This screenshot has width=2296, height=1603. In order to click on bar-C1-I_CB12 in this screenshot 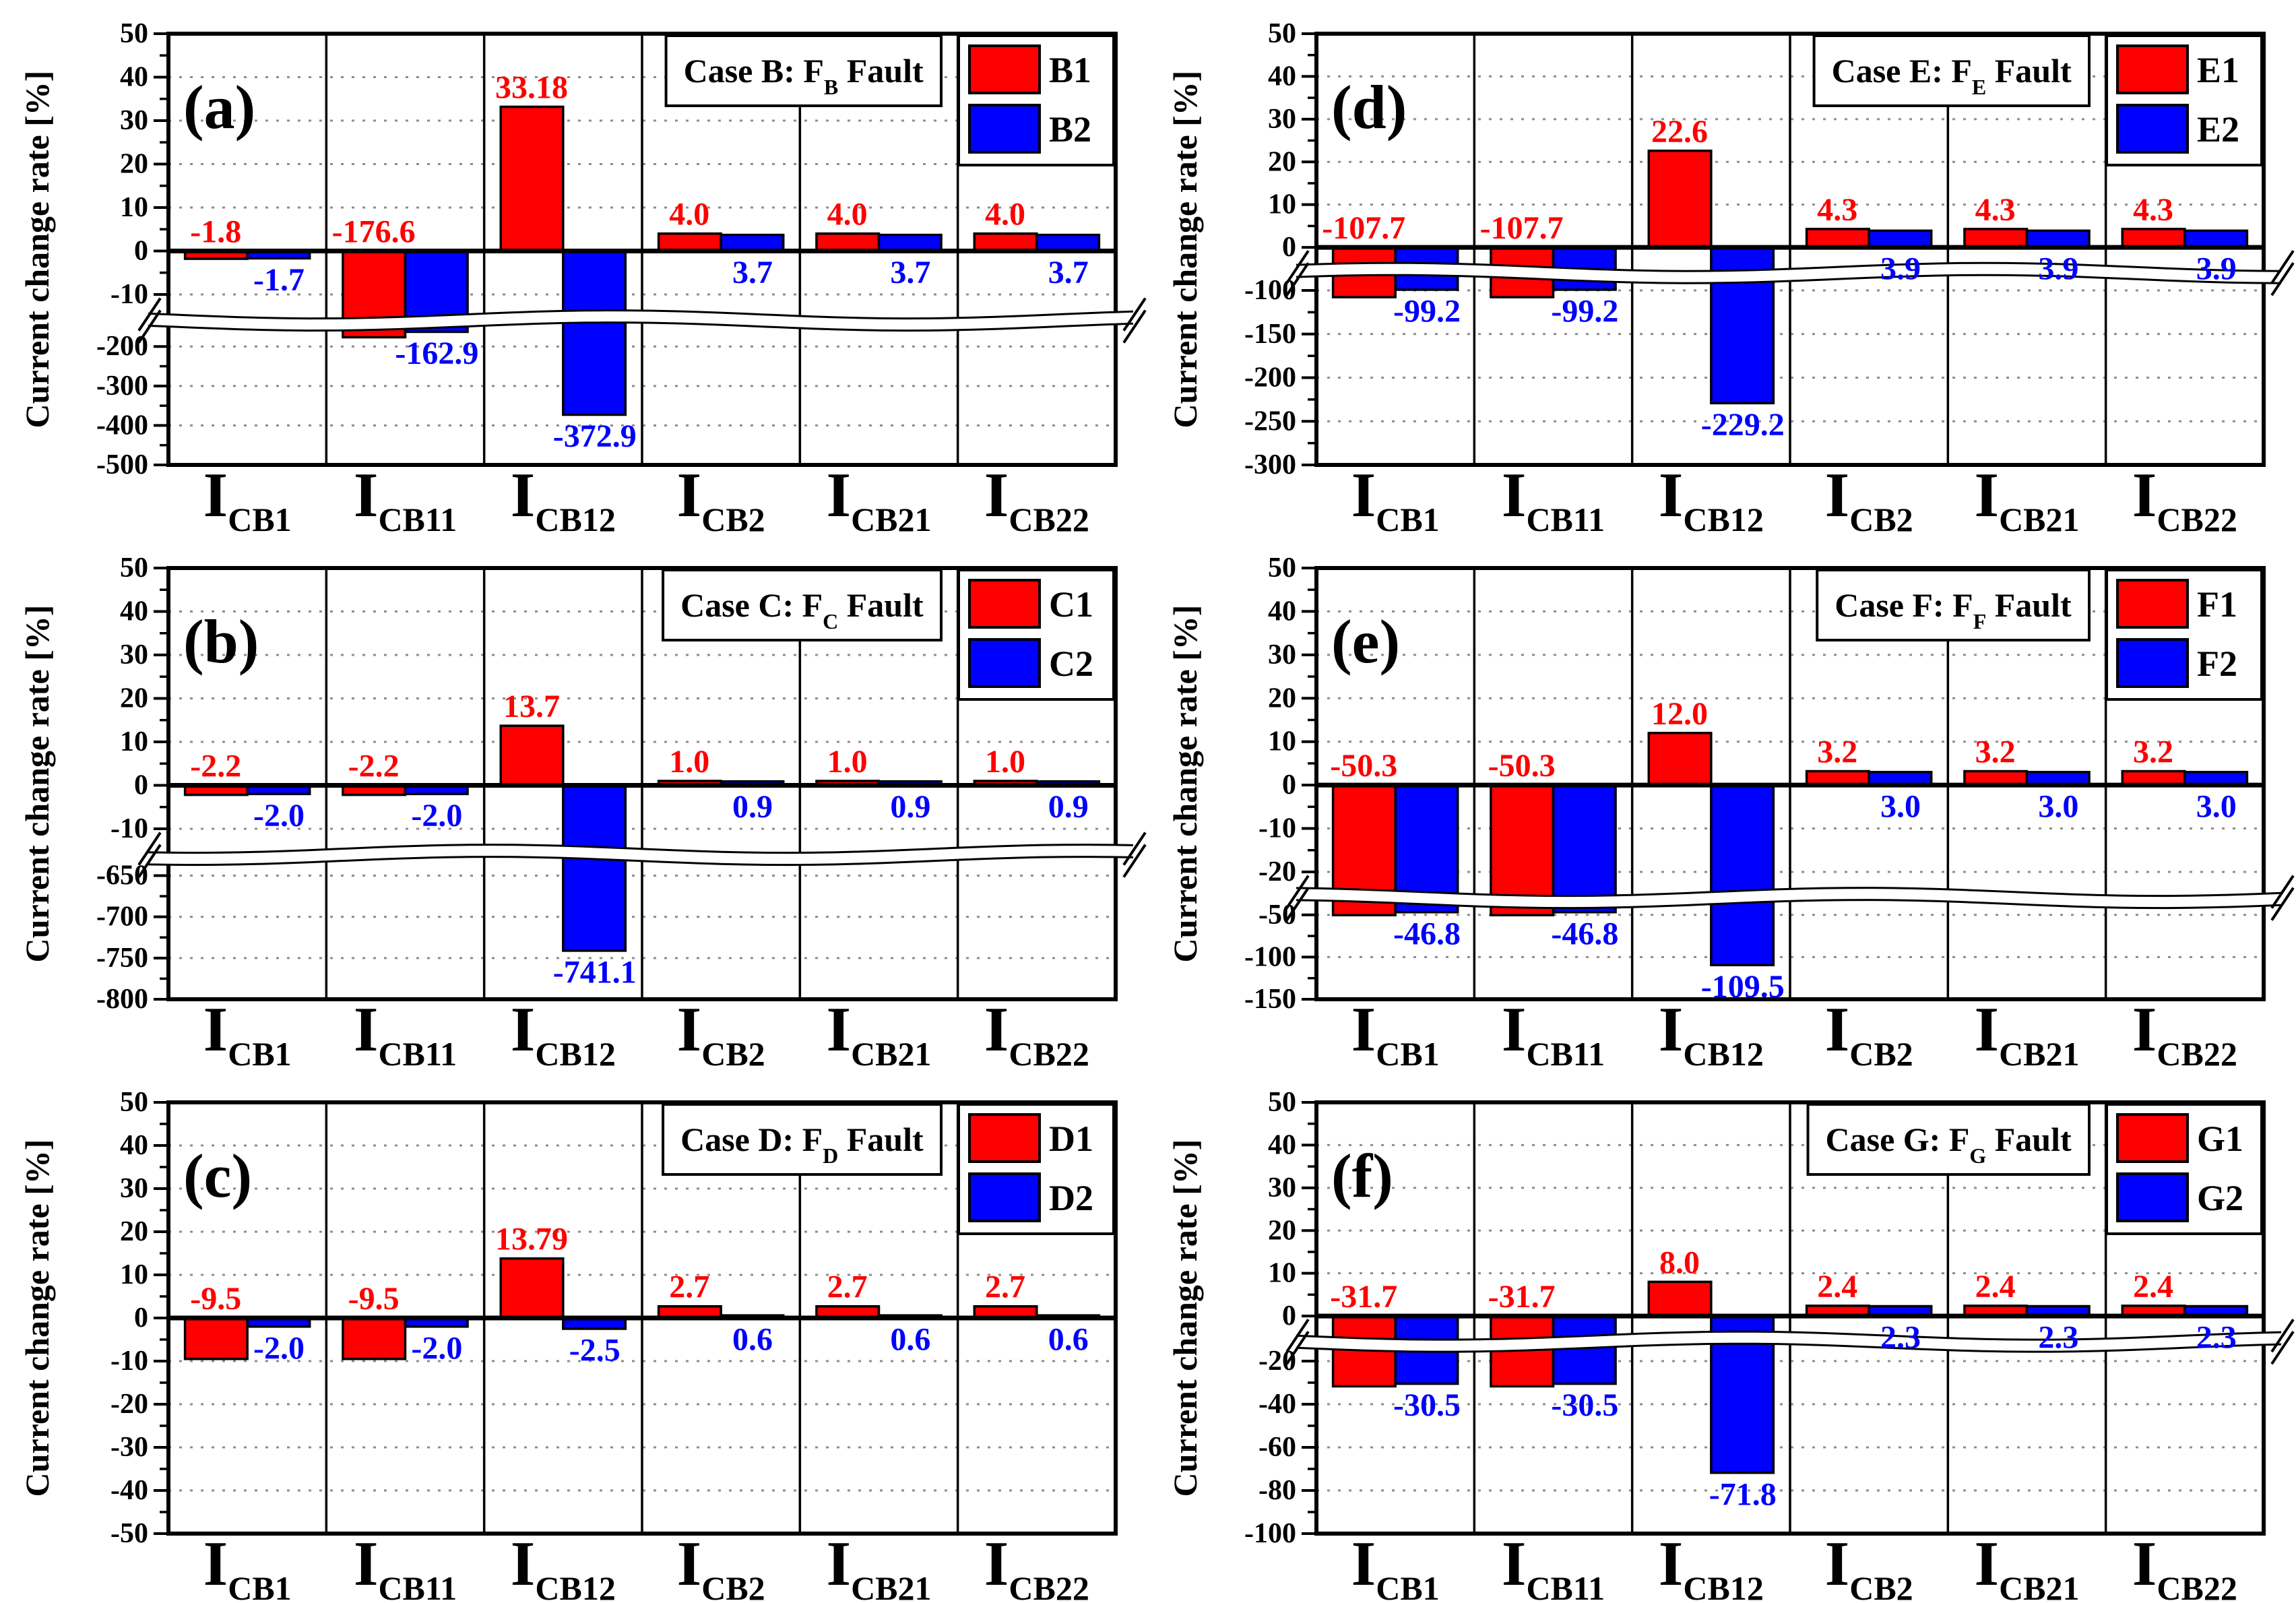, I will do `click(532, 755)`.